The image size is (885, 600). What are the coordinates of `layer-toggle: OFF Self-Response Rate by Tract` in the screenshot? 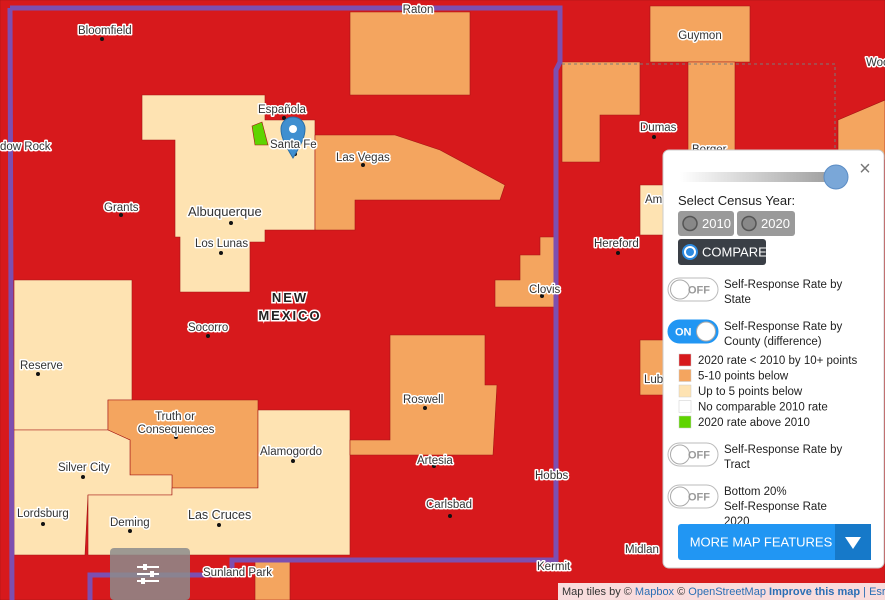 It's located at (755, 456).